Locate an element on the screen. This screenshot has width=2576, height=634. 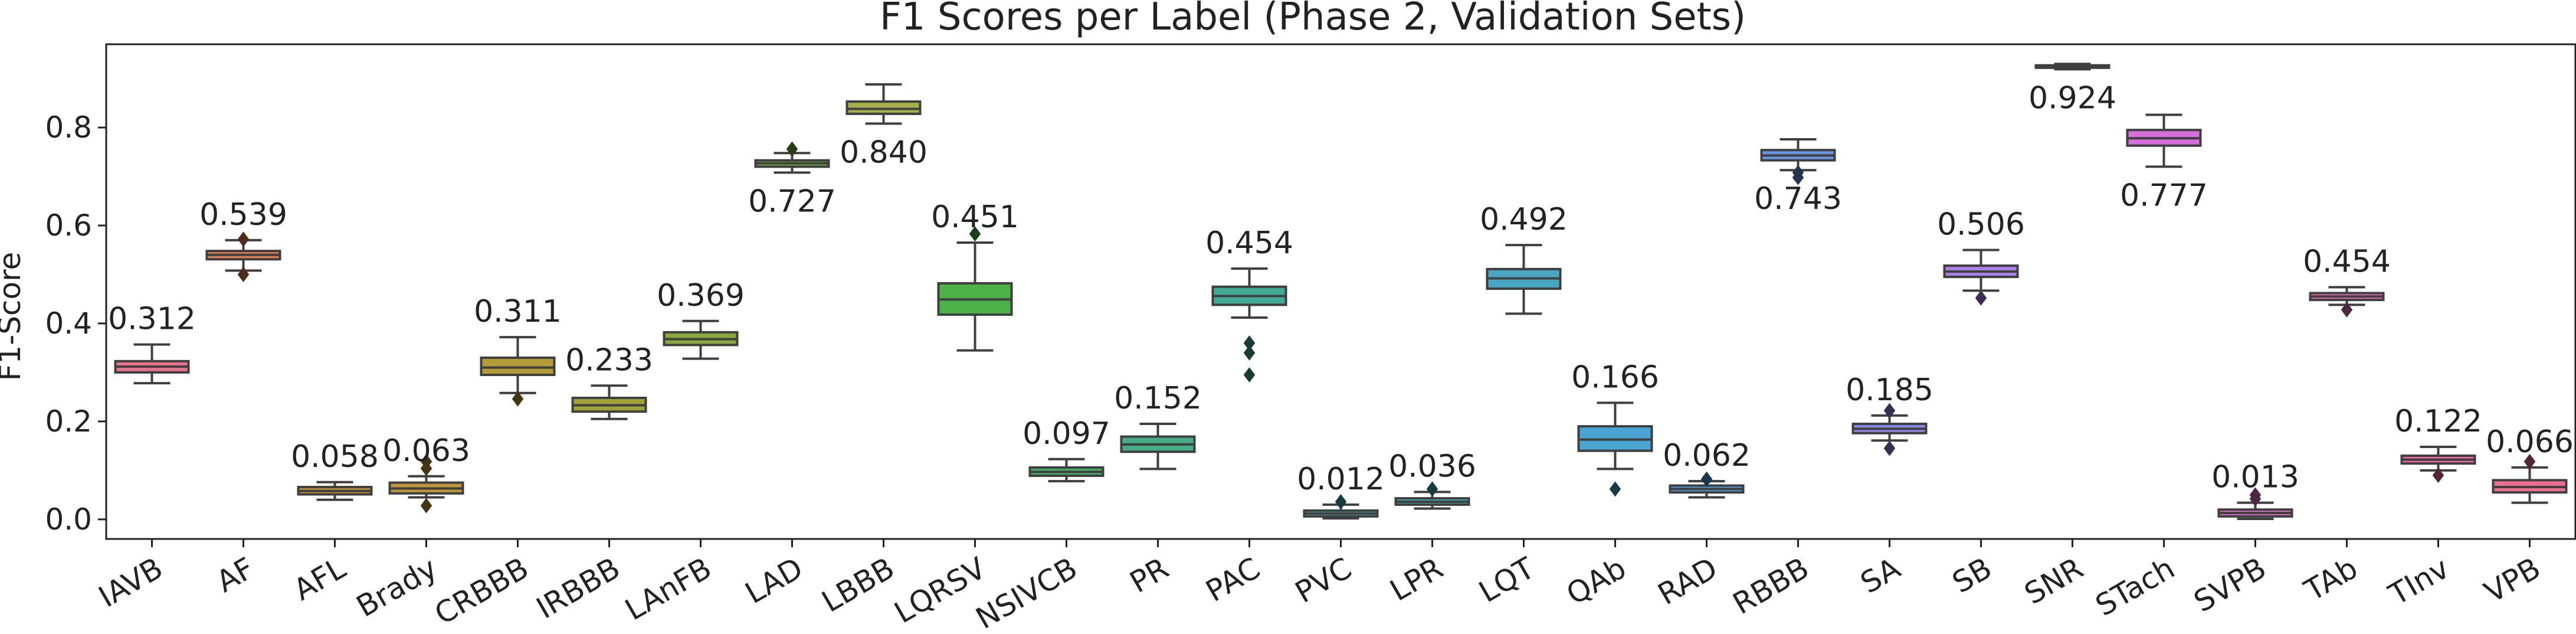
data-label-sa: 0.185 is located at coordinates (1889, 390).